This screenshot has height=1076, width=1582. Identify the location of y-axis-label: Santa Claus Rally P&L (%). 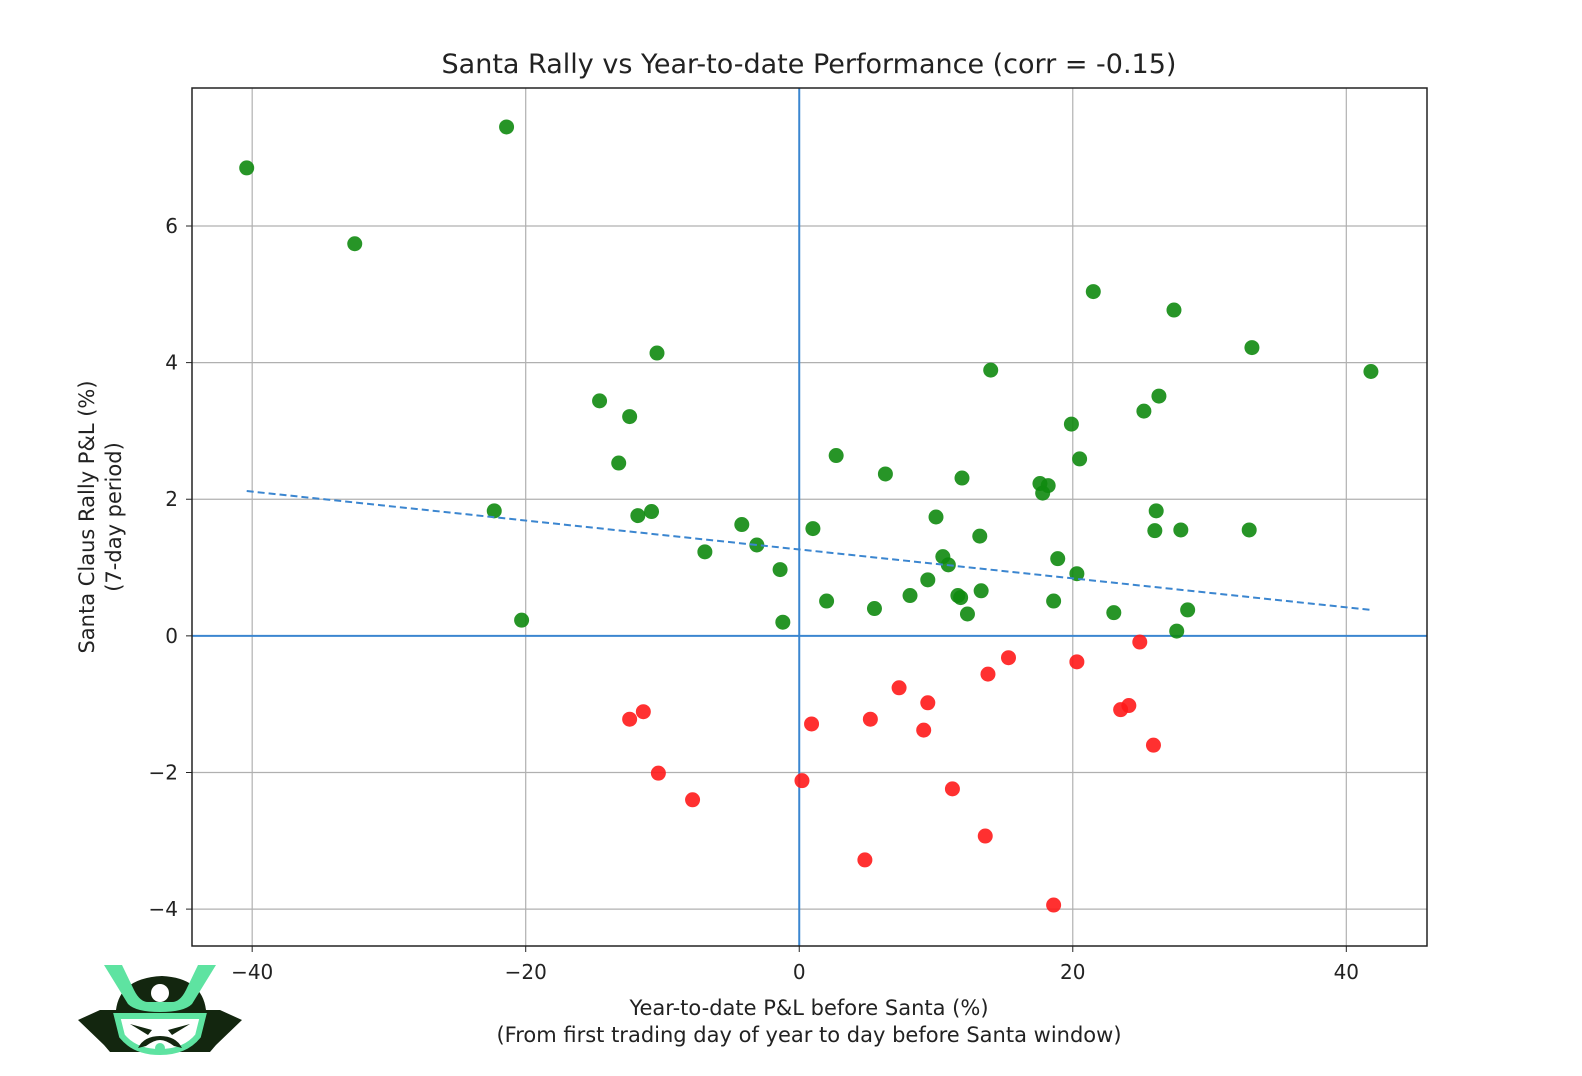
(87, 516).